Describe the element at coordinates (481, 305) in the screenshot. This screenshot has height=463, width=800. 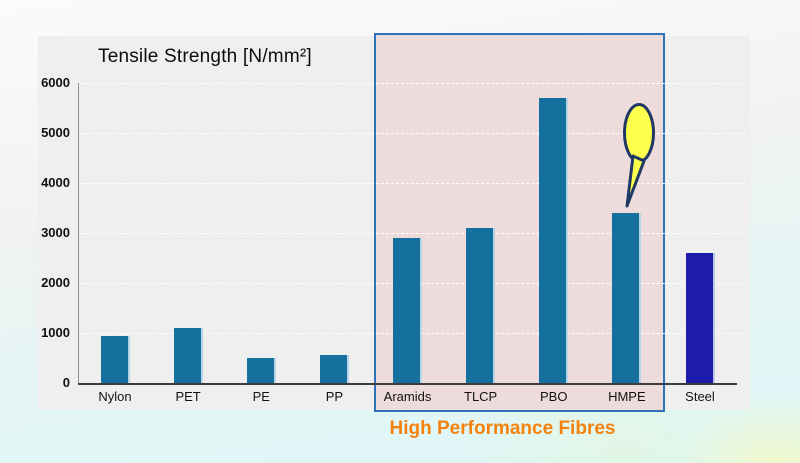
I see `bar-tlcp` at that location.